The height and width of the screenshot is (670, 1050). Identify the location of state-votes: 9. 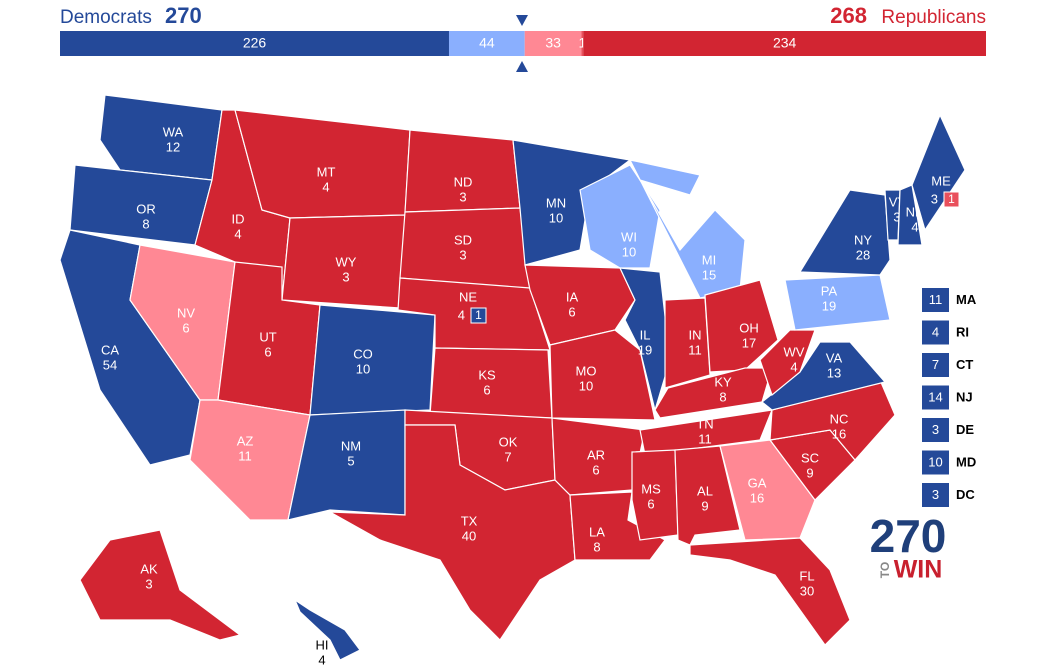
(809, 472).